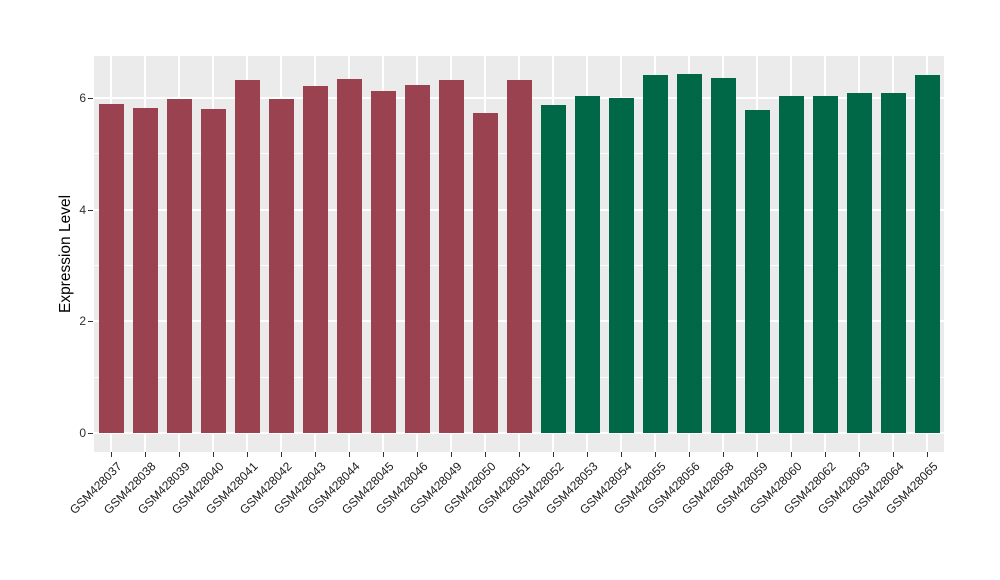 This screenshot has width=1000, height=580. Describe the element at coordinates (111, 268) in the screenshot. I see `bar-GSM428037` at that location.